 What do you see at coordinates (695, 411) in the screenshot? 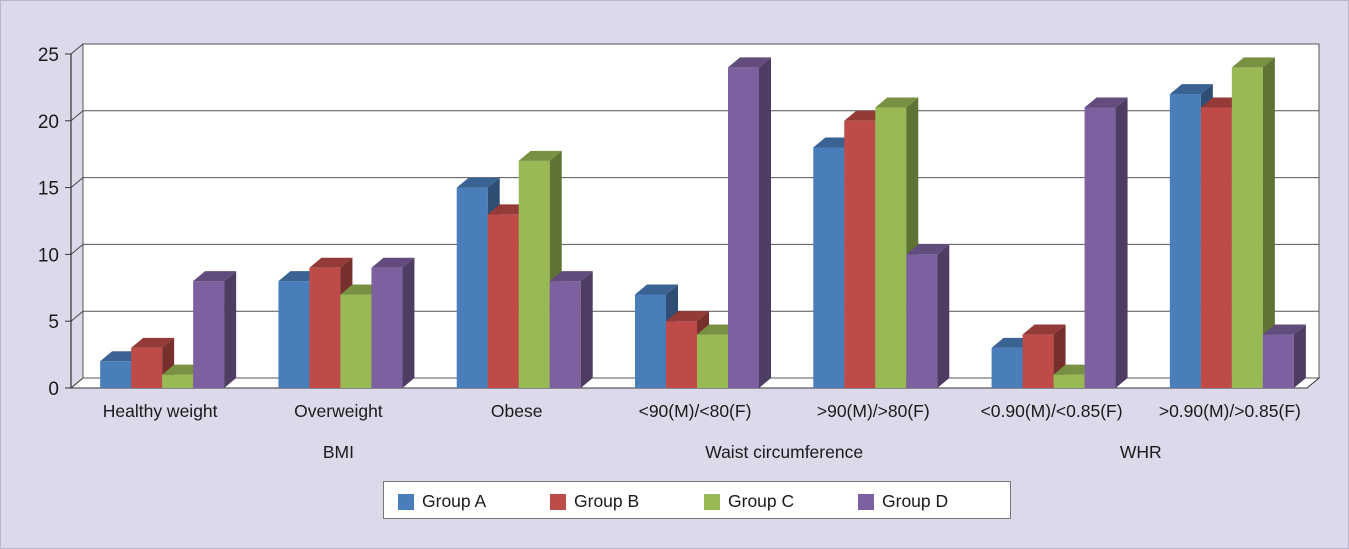
I see `category-label: <90(M)/<80(F)` at bounding box center [695, 411].